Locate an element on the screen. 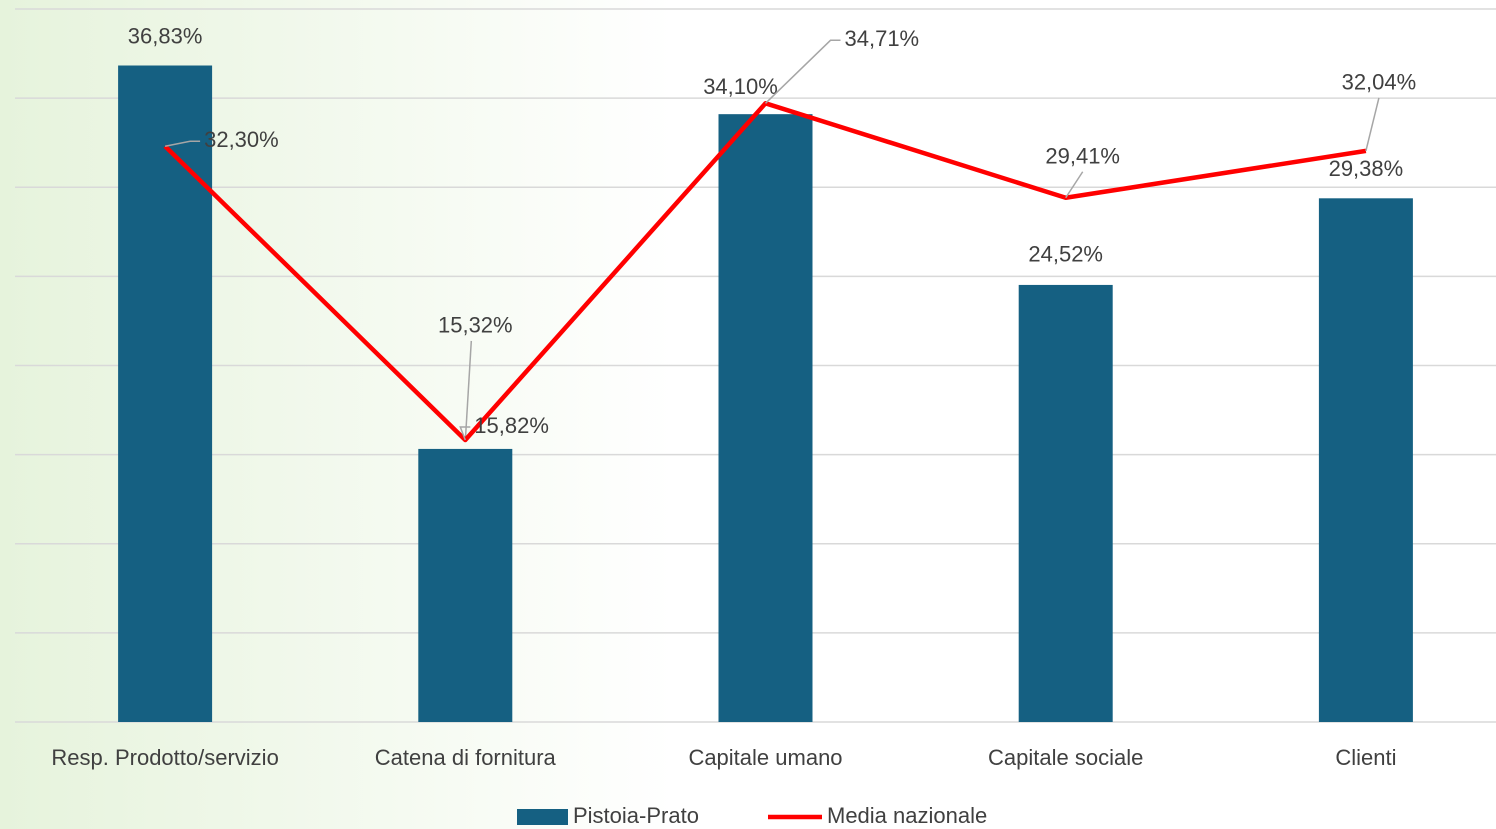  legend-label: Media nazionale is located at coordinates (907, 815).